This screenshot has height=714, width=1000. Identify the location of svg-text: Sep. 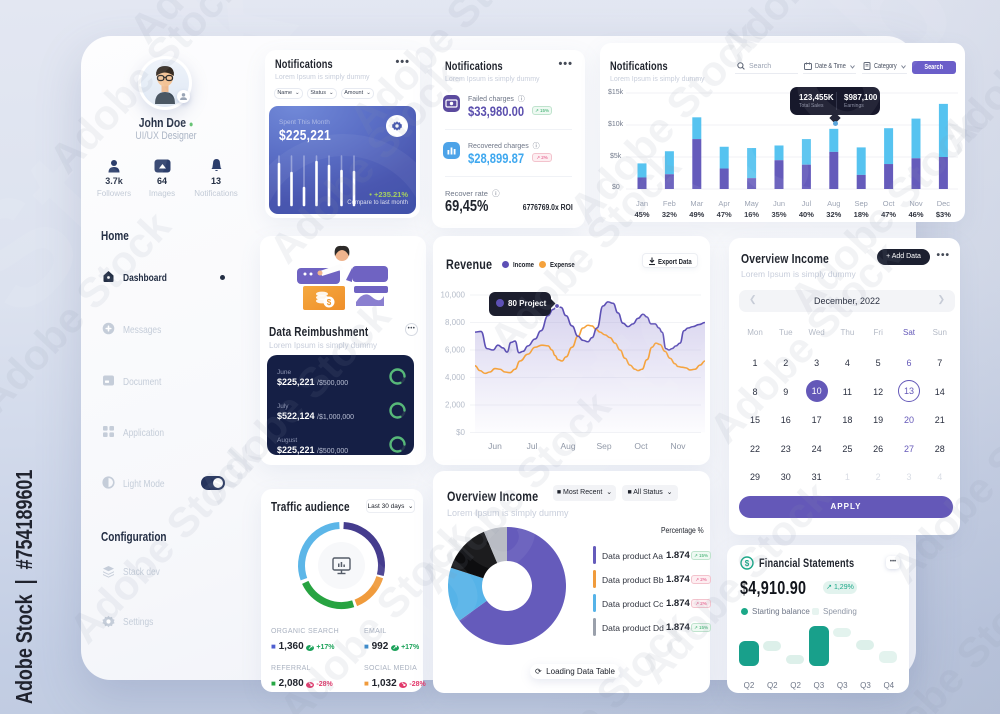
(603, 446).